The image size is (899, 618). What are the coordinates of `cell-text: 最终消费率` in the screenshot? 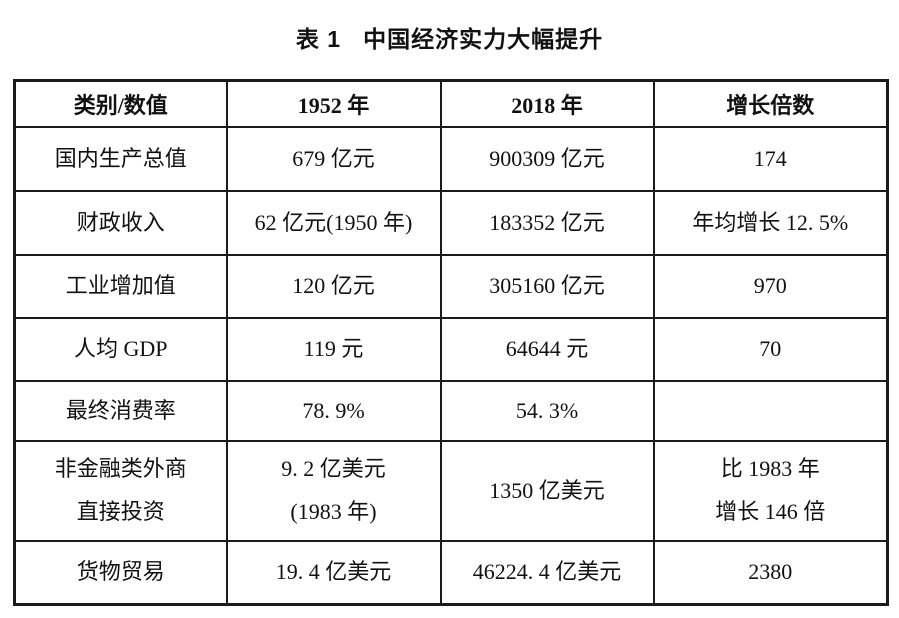 It's located at (120, 410).